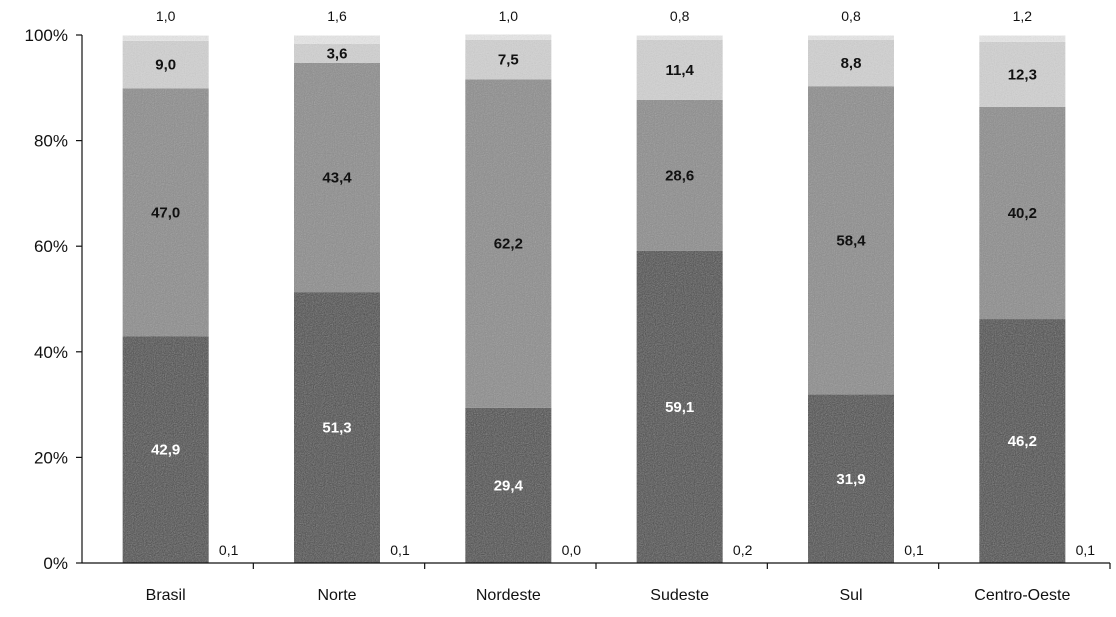 This screenshot has height=617, width=1116. What do you see at coordinates (679, 595) in the screenshot?
I see `x-category-label: Sudeste` at bounding box center [679, 595].